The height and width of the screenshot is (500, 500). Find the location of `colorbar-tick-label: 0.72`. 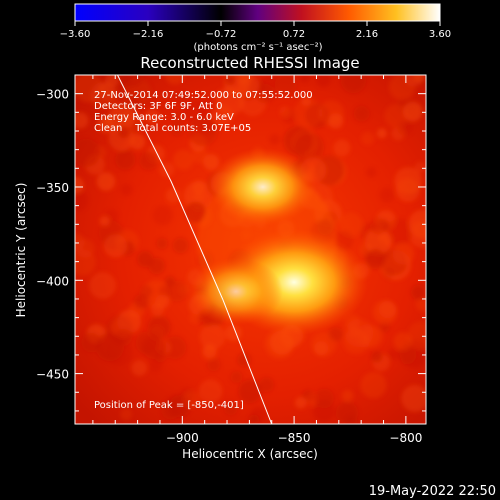

colorbar-tick-label: 0.72 is located at coordinates (294, 34).